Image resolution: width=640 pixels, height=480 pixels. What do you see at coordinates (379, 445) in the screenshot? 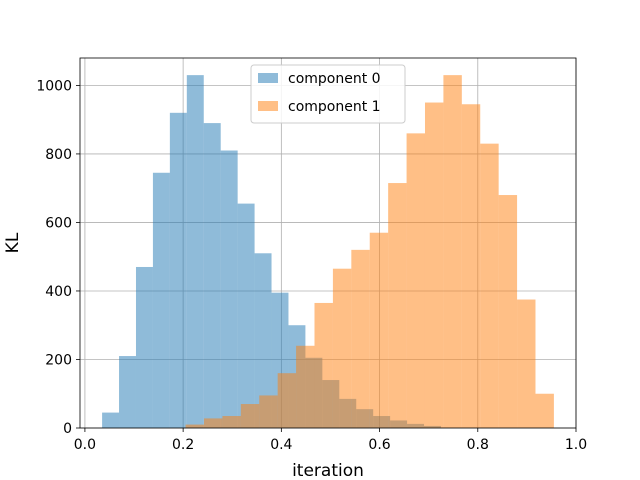
I see `x-tick-label: 0.6` at bounding box center [379, 445].